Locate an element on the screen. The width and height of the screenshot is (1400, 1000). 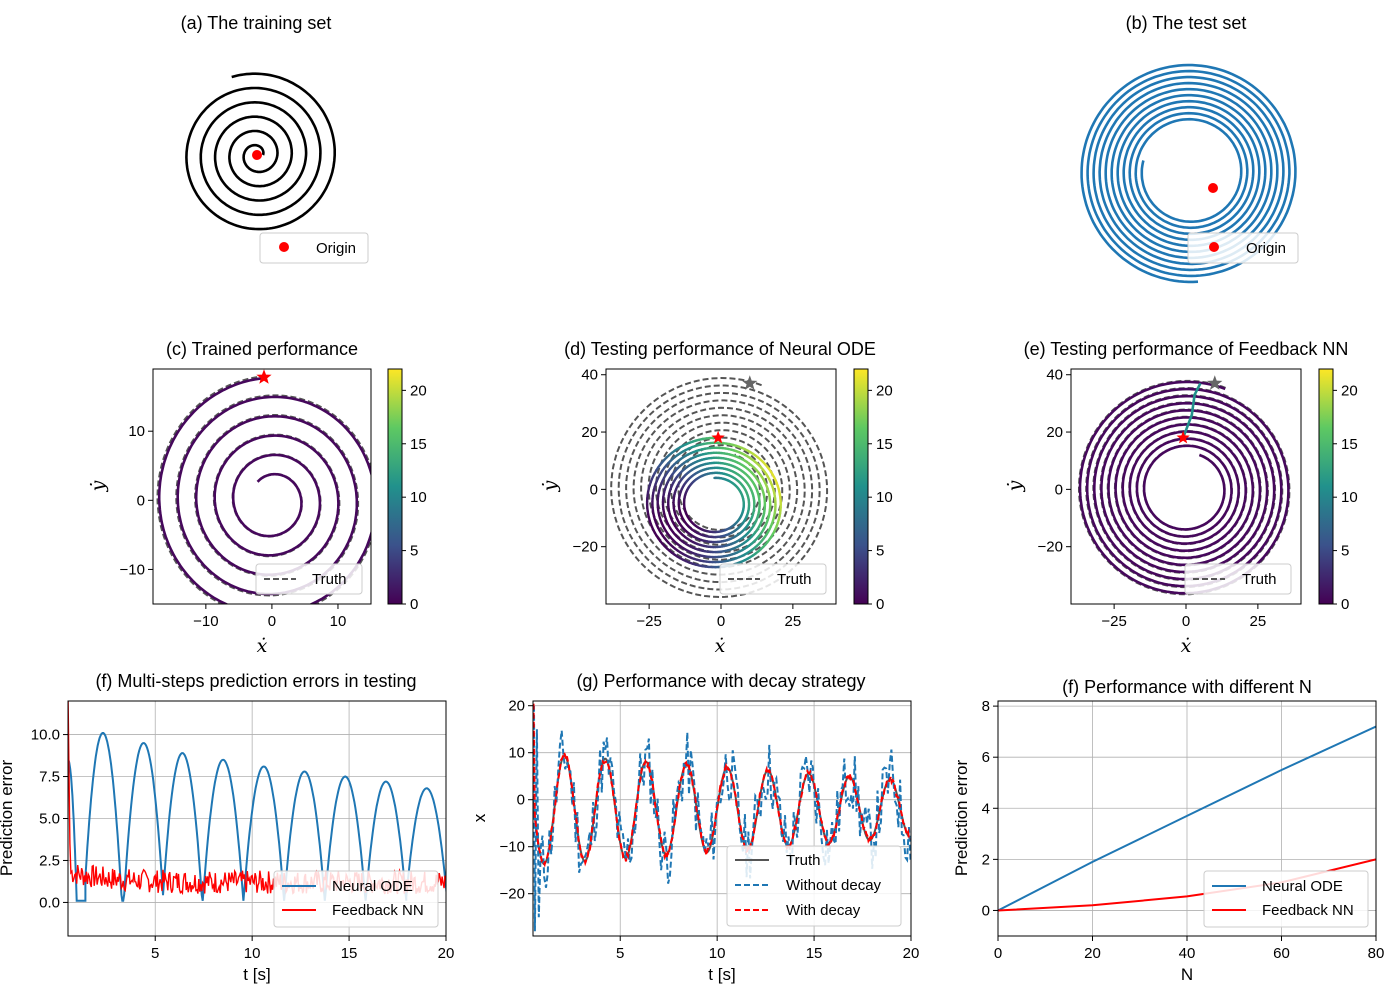
panel-g-legend-box is located at coordinates (814, 886).